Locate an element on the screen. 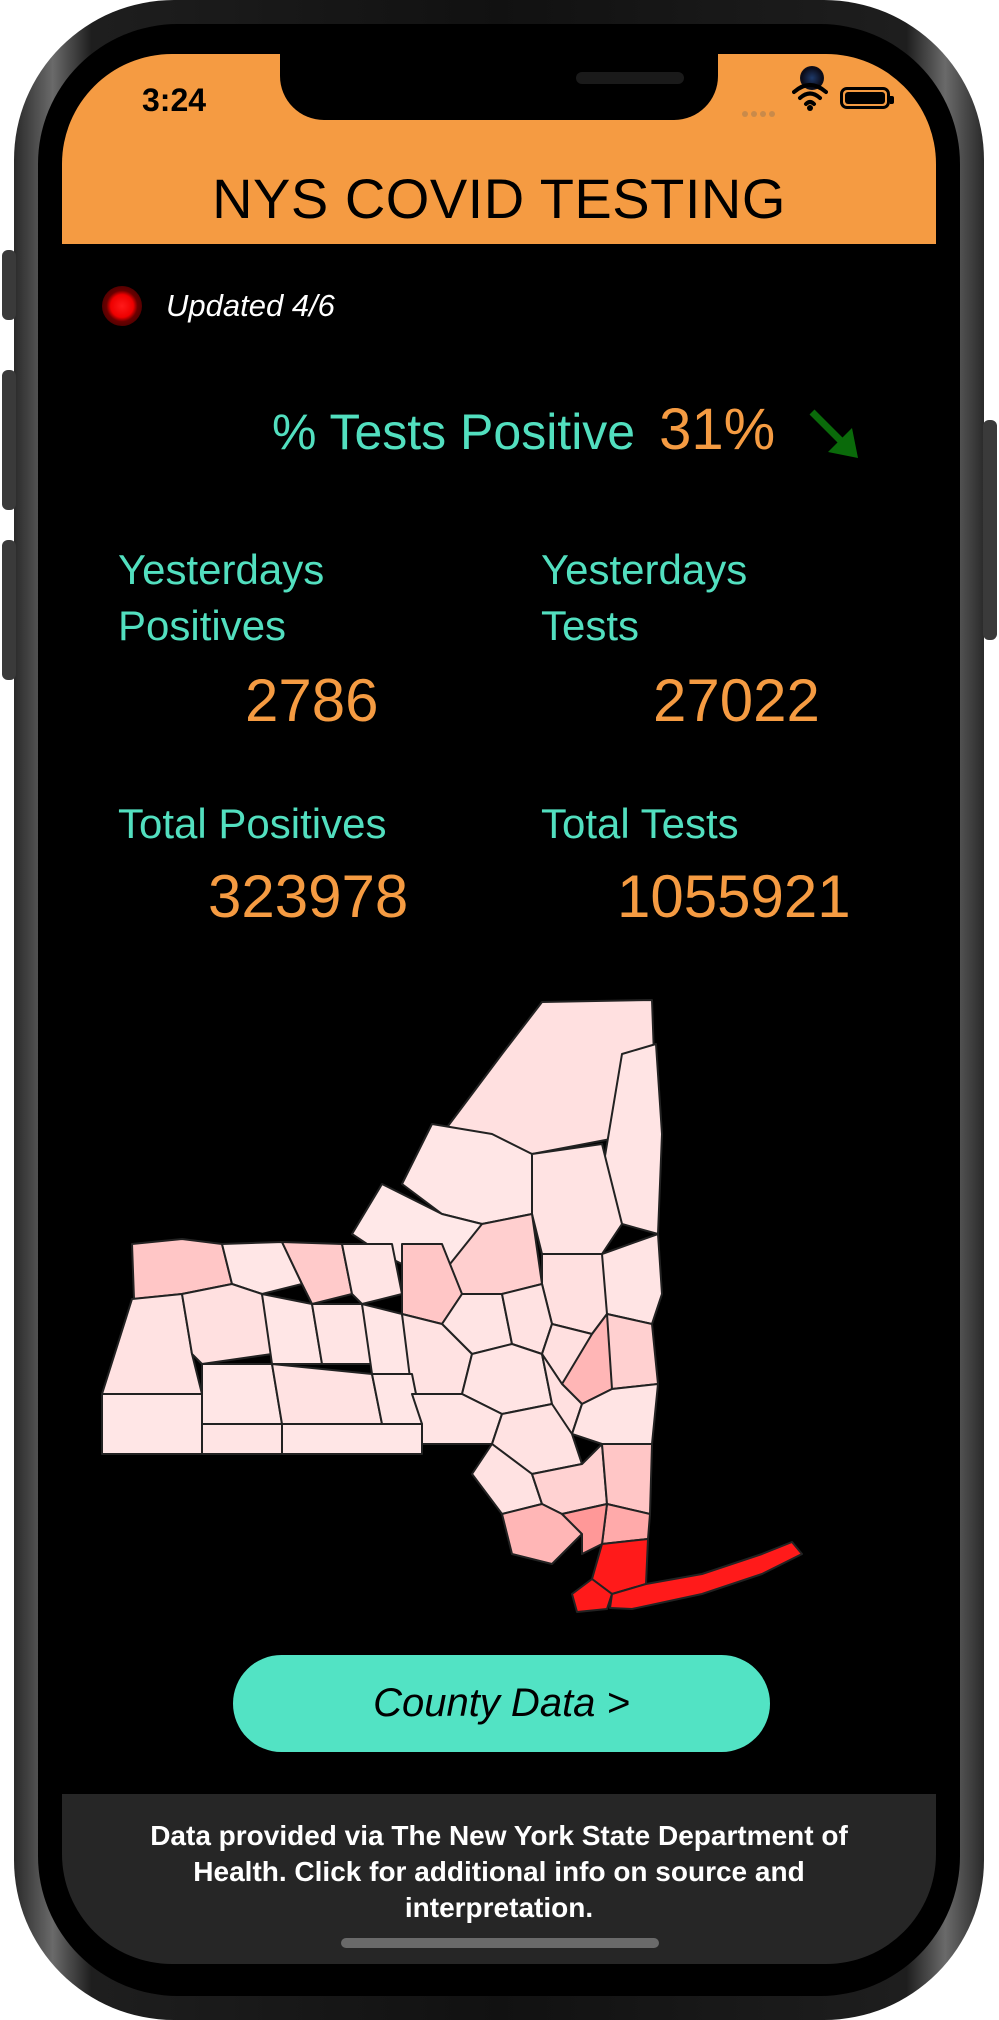 Image resolution: width=999 pixels, height=2020 pixels. stat-value: 2786 is located at coordinates (312, 700).